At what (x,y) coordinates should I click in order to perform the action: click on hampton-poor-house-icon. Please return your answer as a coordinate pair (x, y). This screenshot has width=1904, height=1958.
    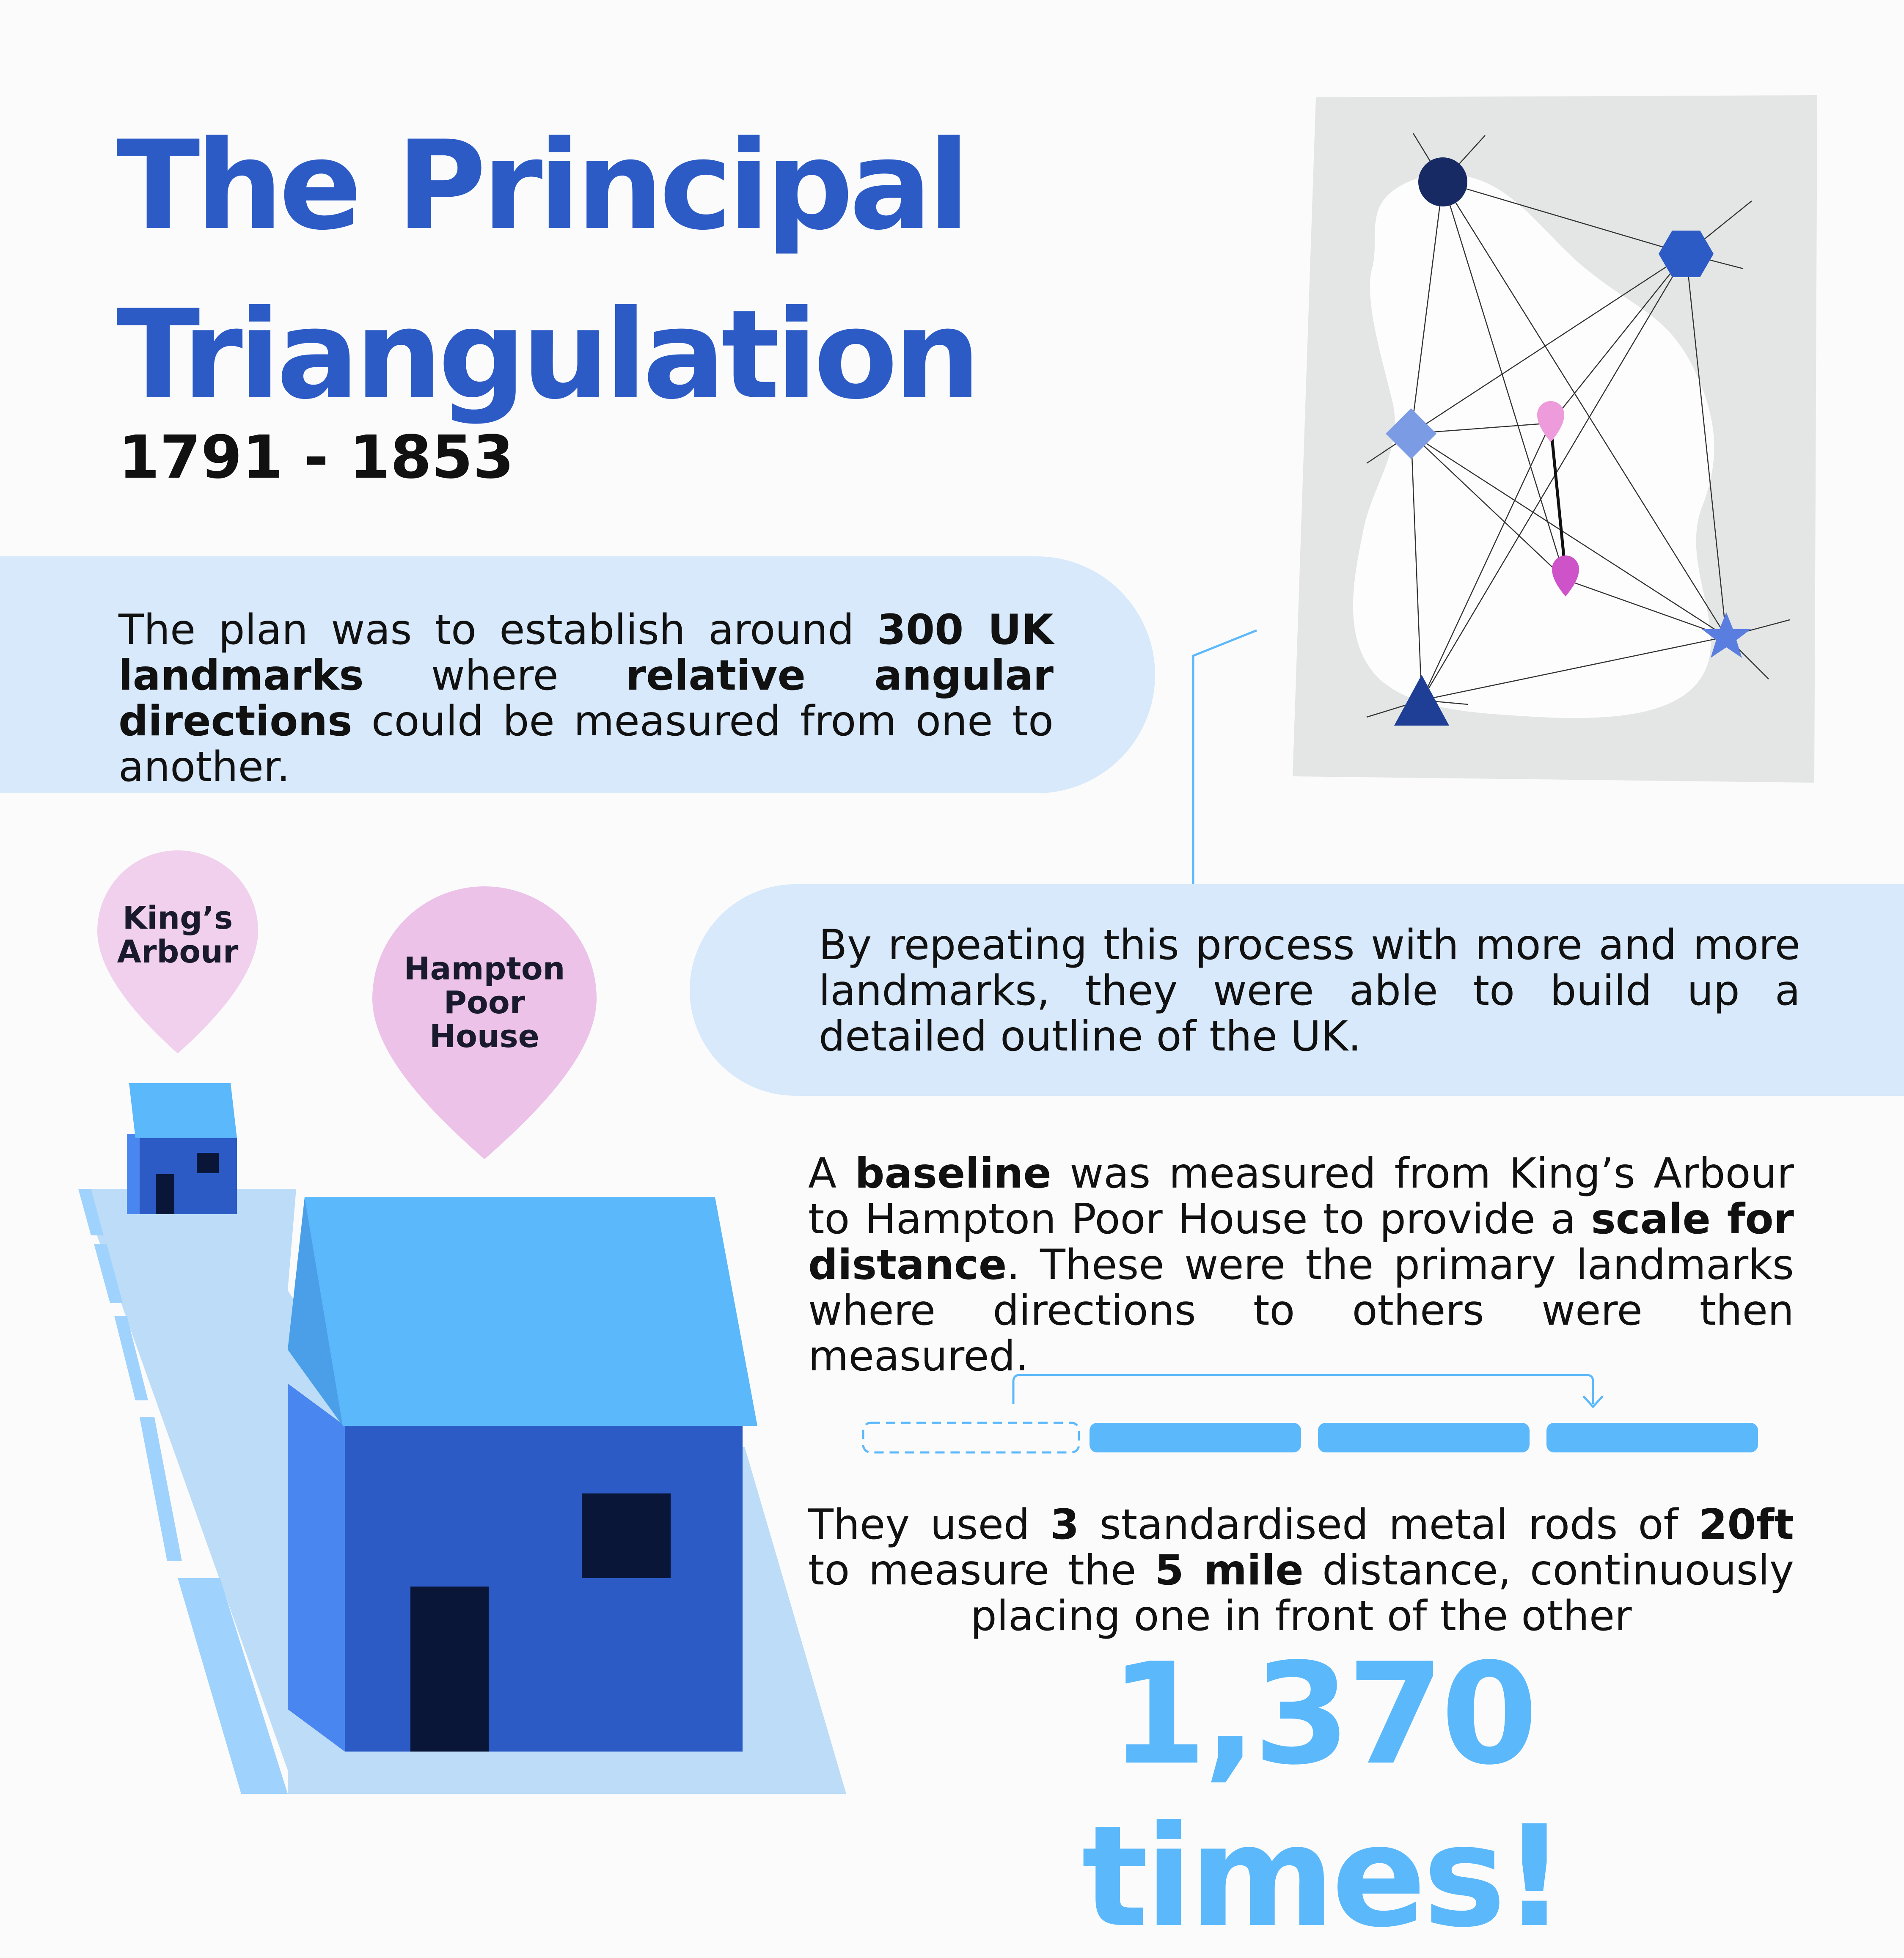
    Looking at the image, I should click on (567, 1495).